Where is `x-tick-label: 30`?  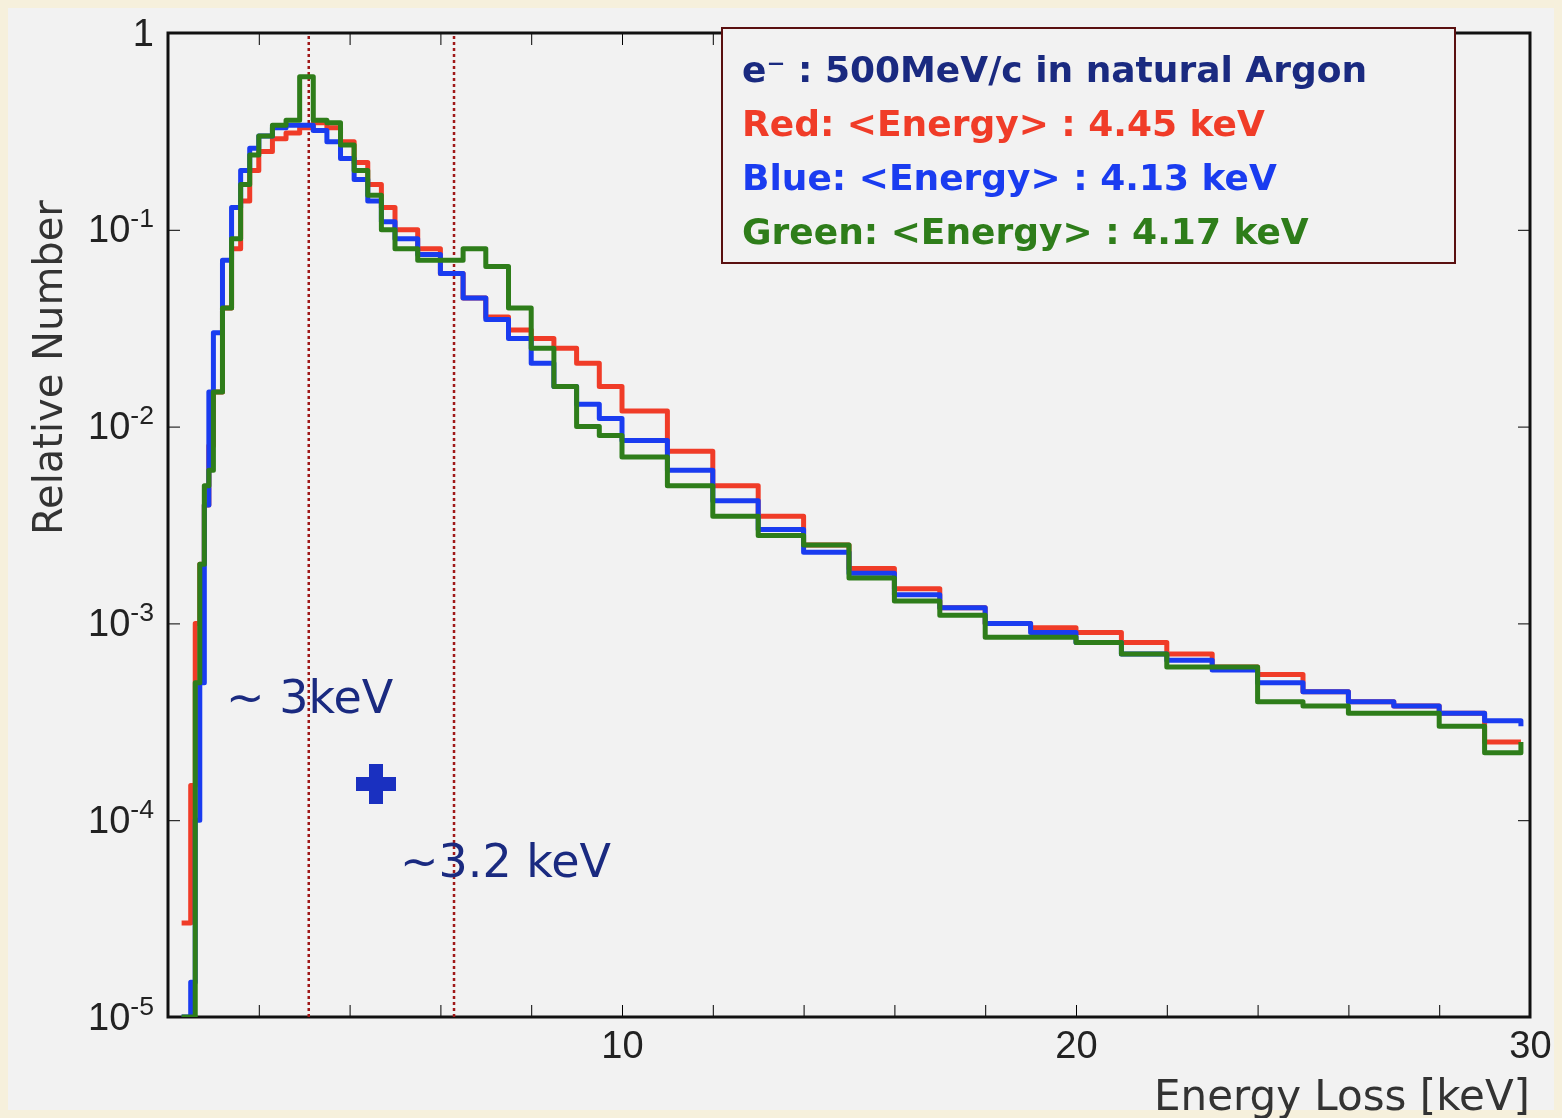 x-tick-label: 30 is located at coordinates (1530, 1044).